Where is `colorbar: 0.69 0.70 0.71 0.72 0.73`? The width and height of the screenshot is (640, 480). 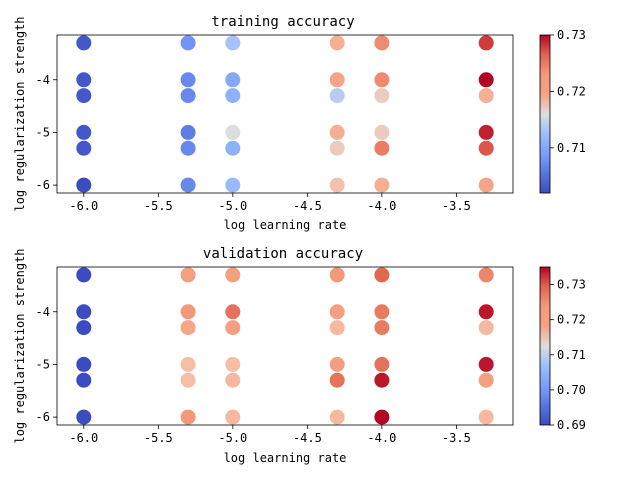
colorbar: 0.69 0.70 0.71 0.72 0.73 is located at coordinates (562, 349).